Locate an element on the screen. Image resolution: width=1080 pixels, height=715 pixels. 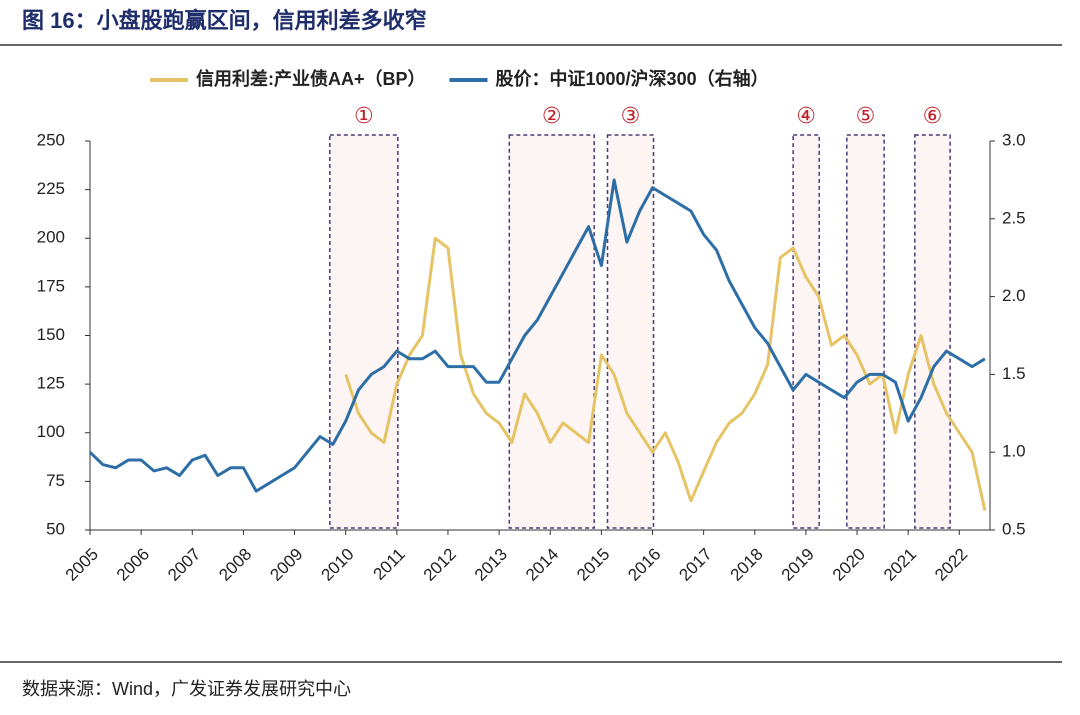
x-tick-label: 2019 is located at coordinates (798, 565).